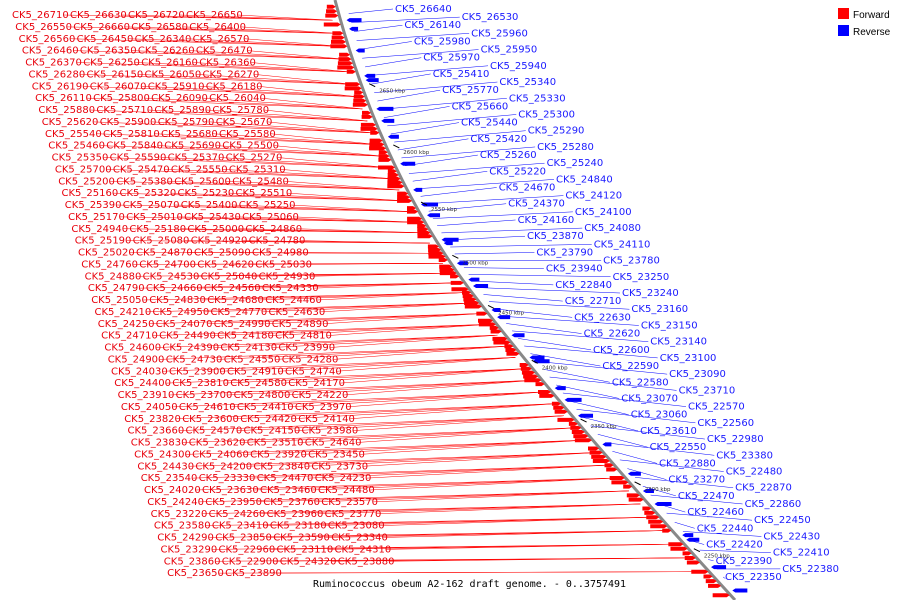 This screenshot has width=900, height=600. Describe the element at coordinates (141, 169) in the screenshot. I see `forward-gene-label: CK5_25470` at that location.